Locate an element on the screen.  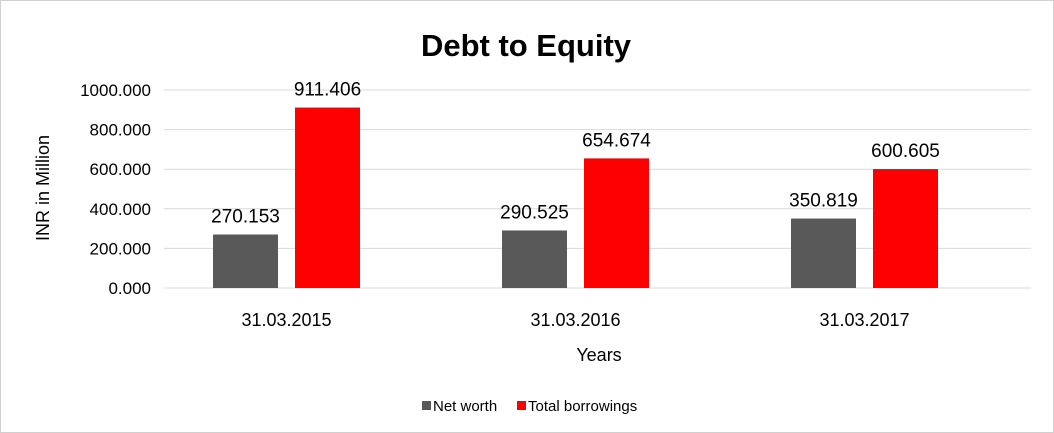
x-category-label: 31.03.2015 is located at coordinates (286, 320).